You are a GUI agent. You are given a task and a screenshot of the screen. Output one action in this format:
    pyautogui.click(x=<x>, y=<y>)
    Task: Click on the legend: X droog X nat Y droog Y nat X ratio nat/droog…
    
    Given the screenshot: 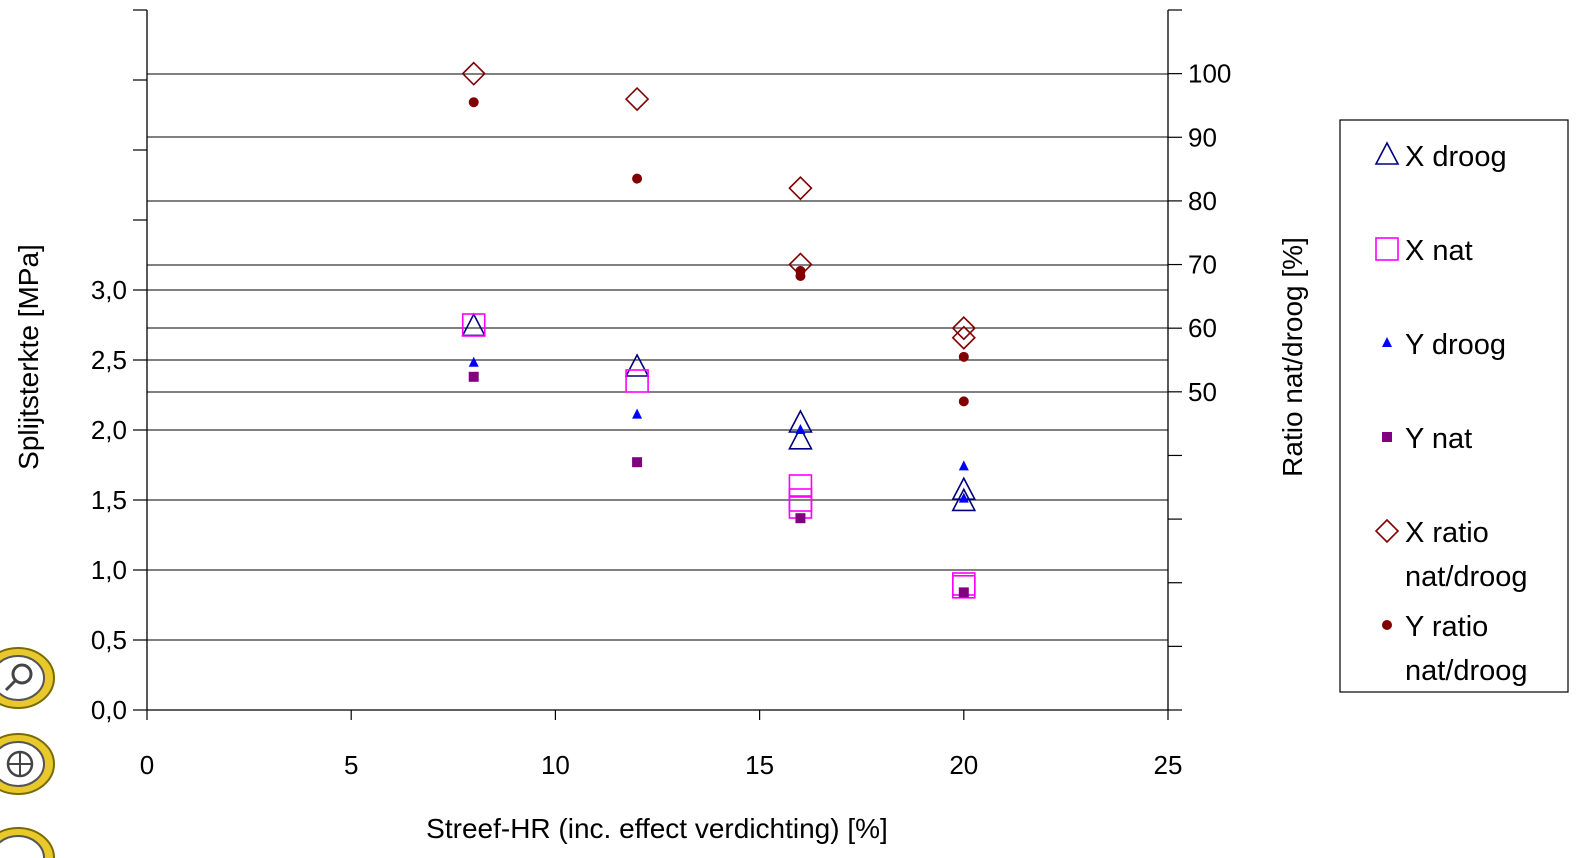 What is the action you would take?
    pyautogui.click(x=1454, y=406)
    